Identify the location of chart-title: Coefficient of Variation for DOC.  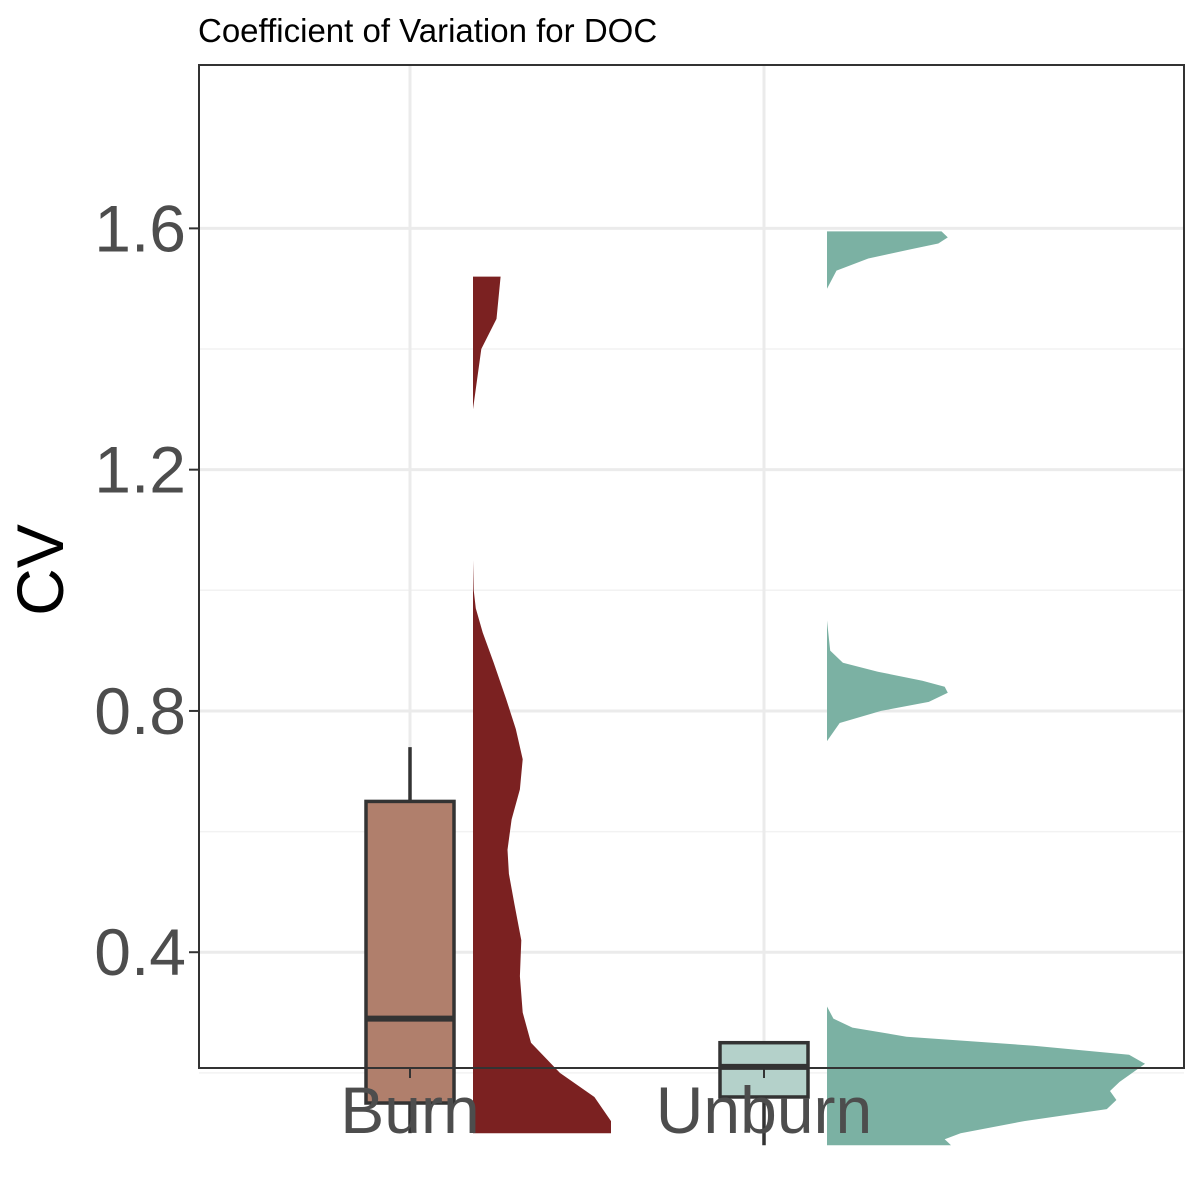
(427, 30).